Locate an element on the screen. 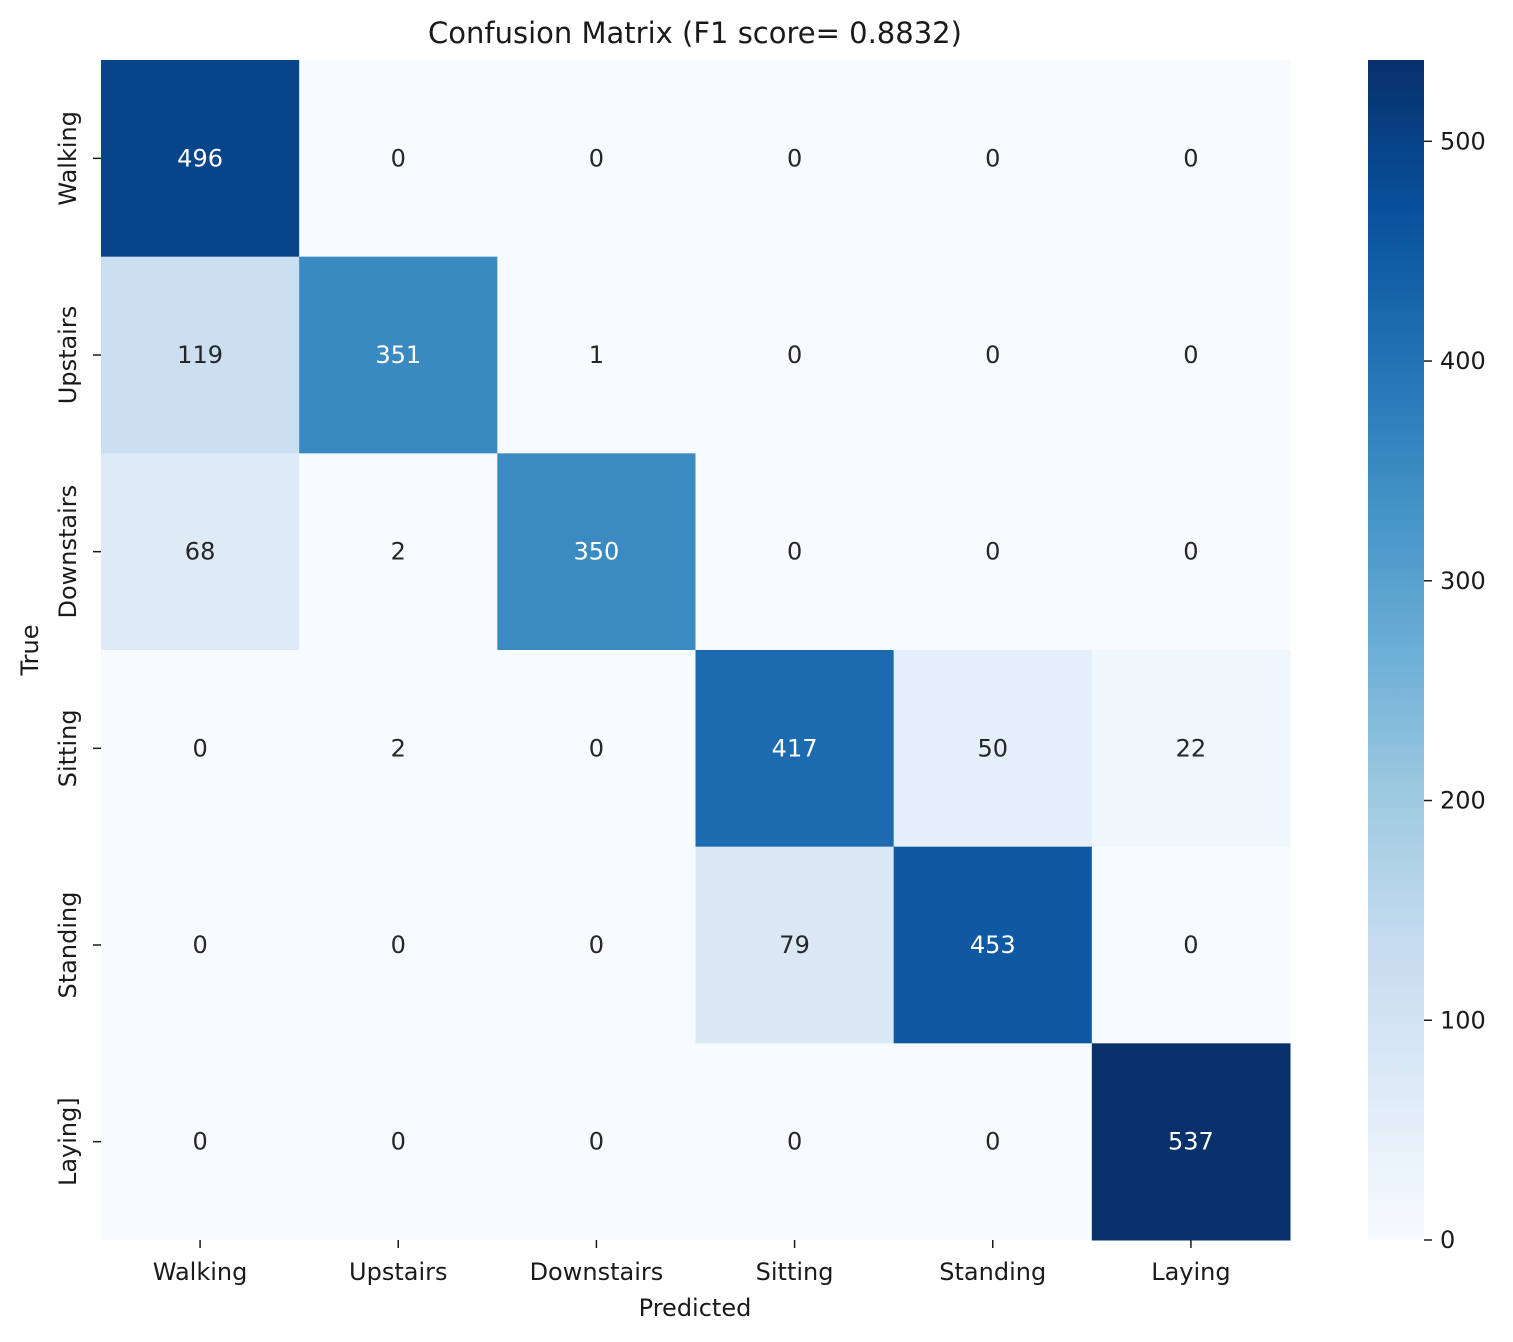  cell-value-label: 119 is located at coordinates (200, 355).